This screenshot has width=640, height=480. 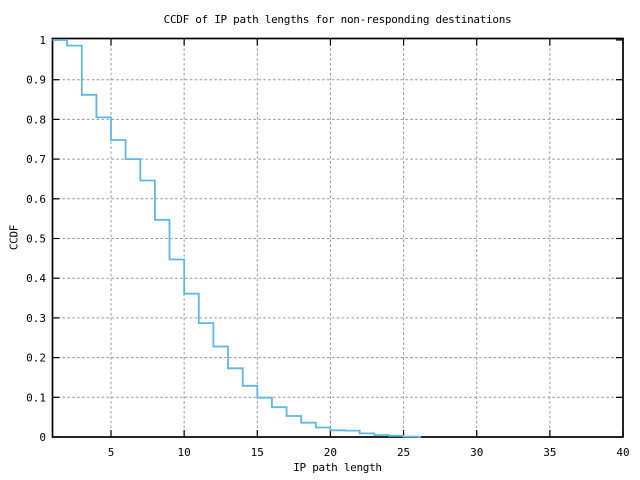 I want to click on y-tick-label: 1, so click(x=42, y=40).